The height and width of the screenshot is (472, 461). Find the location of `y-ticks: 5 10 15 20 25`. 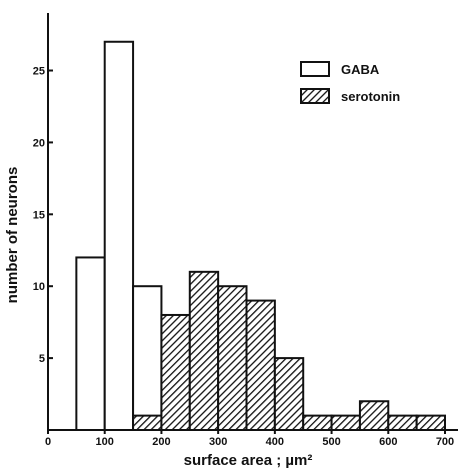

y-ticks: 5 10 15 20 25 is located at coordinates (43, 215).